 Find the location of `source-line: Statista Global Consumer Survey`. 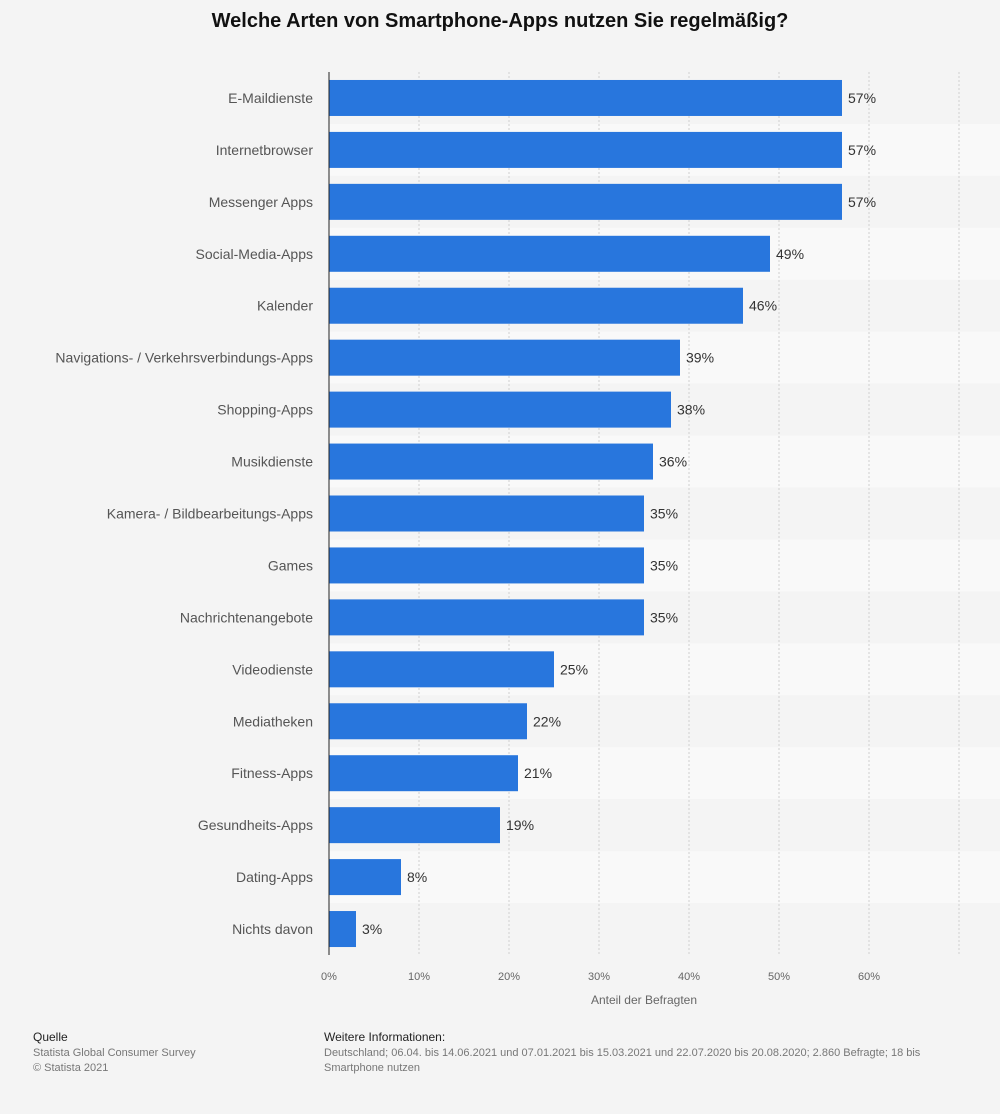

source-line: Statista Global Consumer Survey is located at coordinates (114, 1053).